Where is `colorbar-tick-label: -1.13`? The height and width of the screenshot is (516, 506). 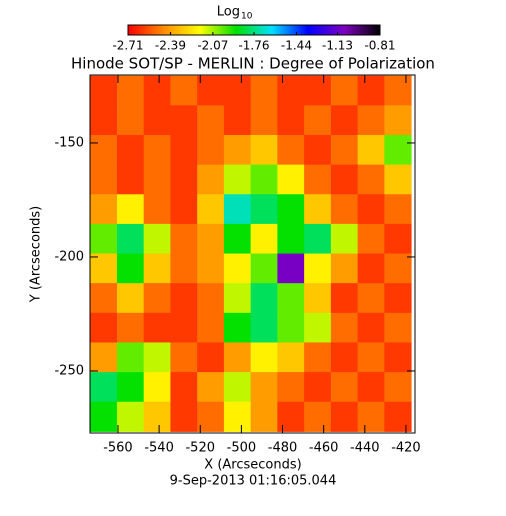 colorbar-tick-label: -1.13 is located at coordinates (337, 46).